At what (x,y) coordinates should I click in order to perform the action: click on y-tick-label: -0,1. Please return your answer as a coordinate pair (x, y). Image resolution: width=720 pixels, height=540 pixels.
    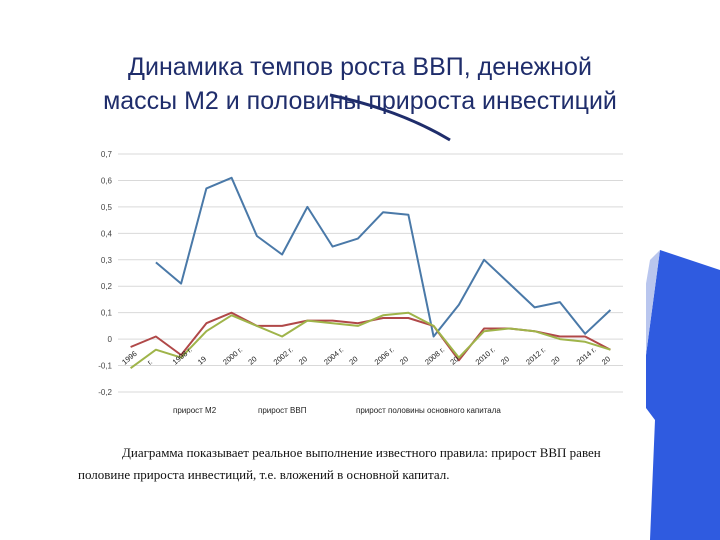
    Looking at the image, I should click on (105, 366).